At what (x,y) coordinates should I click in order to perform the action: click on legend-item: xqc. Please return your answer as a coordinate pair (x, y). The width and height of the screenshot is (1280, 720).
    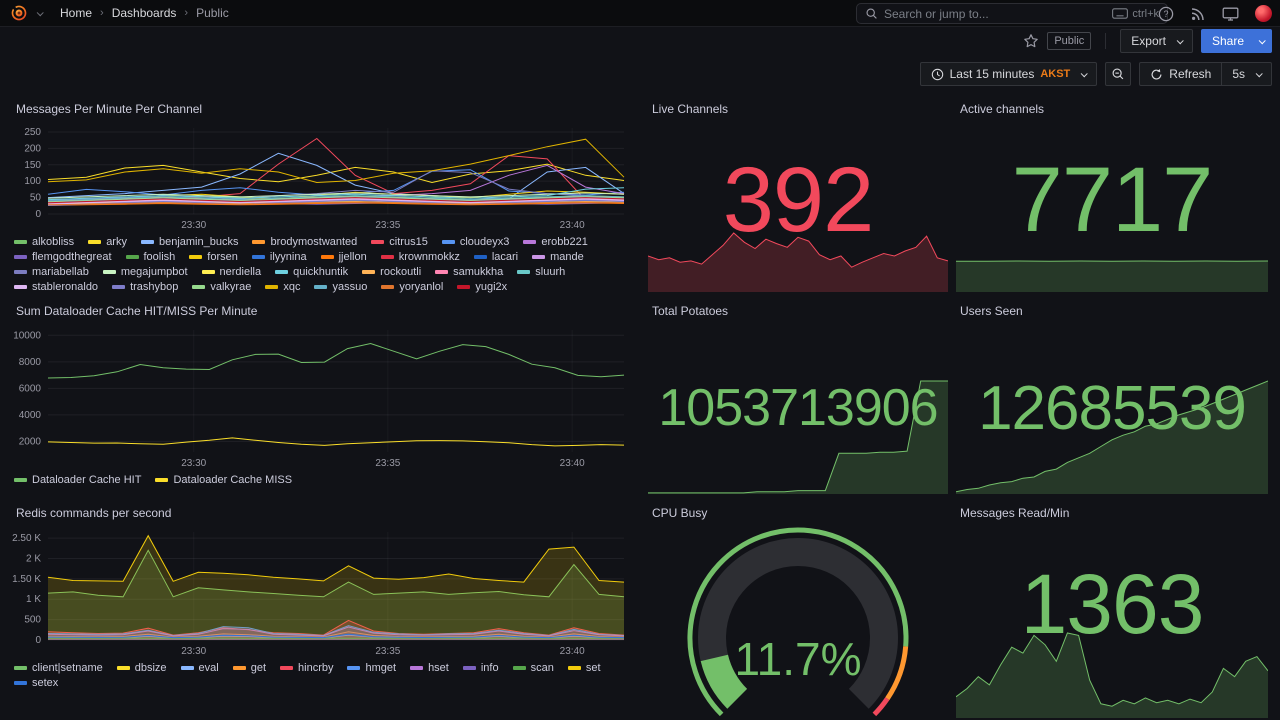
    Looking at the image, I should click on (282, 287).